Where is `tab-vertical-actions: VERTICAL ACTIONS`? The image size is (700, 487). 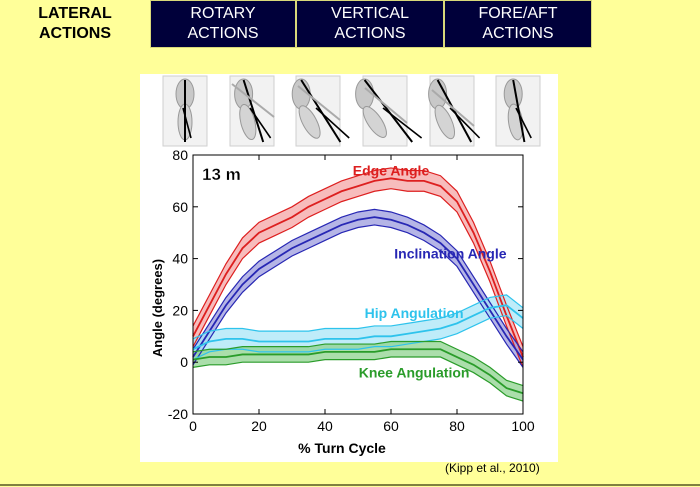 tab-vertical-actions: VERTICAL ACTIONS is located at coordinates (370, 24).